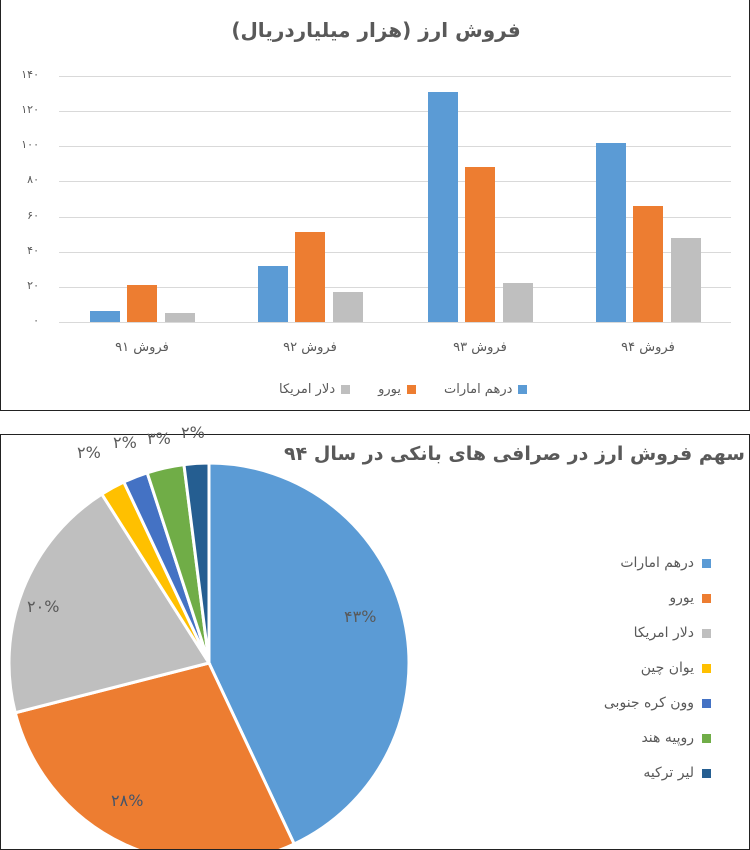  Describe the element at coordinates (648, 703) in the screenshot. I see `legend-label: وون کره جنوبی` at that location.